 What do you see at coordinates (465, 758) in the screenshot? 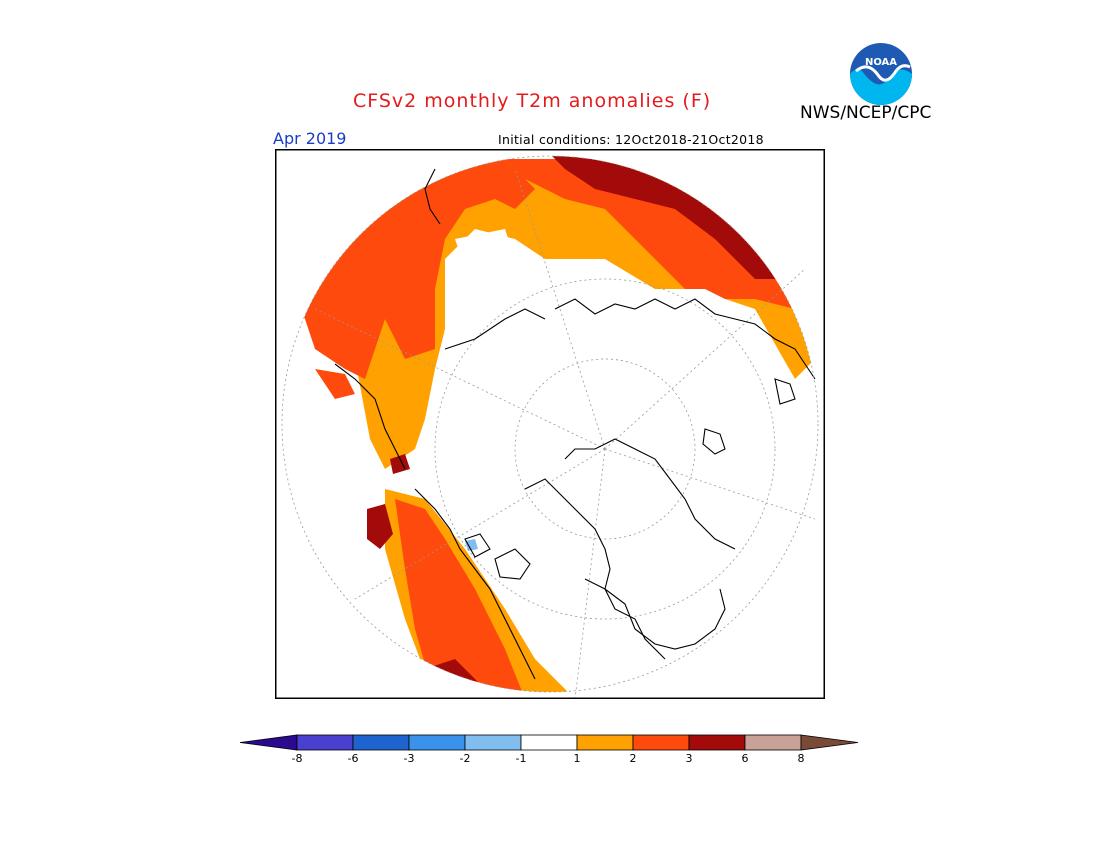
I see `colorbar-tick-label: -2` at bounding box center [465, 758].